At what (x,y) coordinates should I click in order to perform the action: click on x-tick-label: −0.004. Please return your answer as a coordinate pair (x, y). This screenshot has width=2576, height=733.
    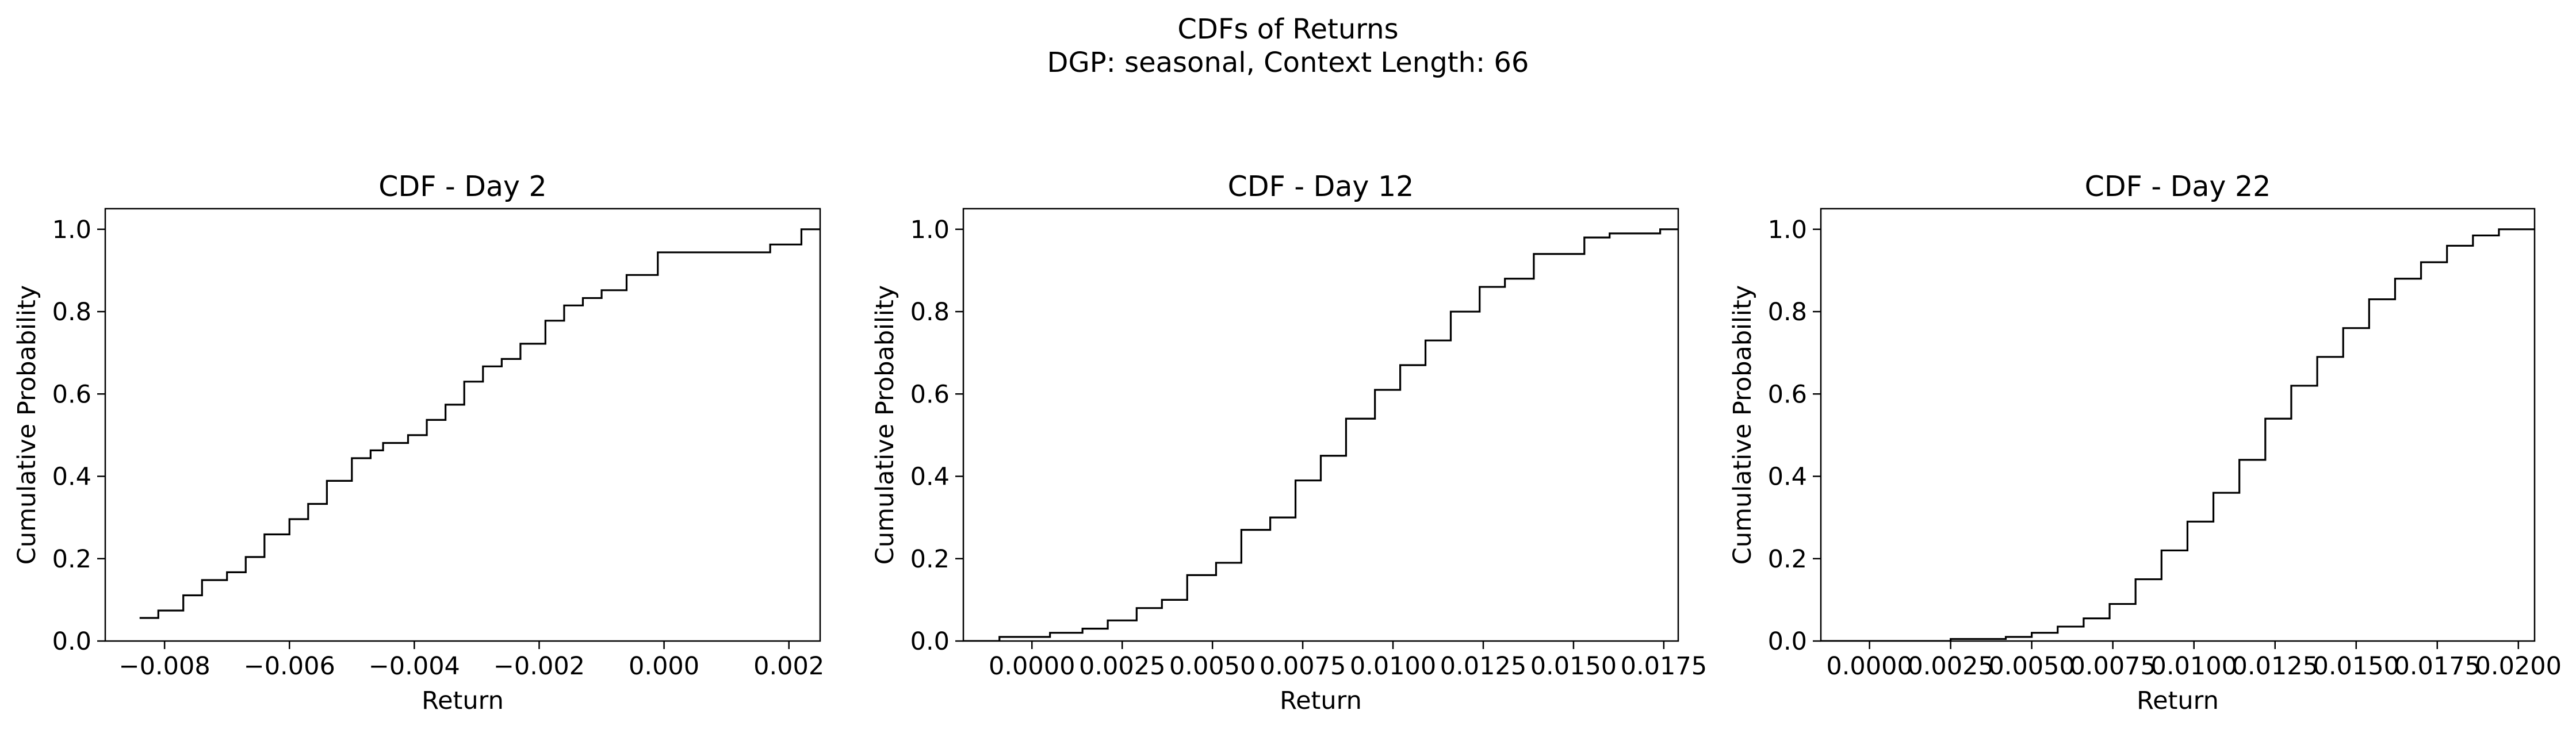
    Looking at the image, I should click on (414, 667).